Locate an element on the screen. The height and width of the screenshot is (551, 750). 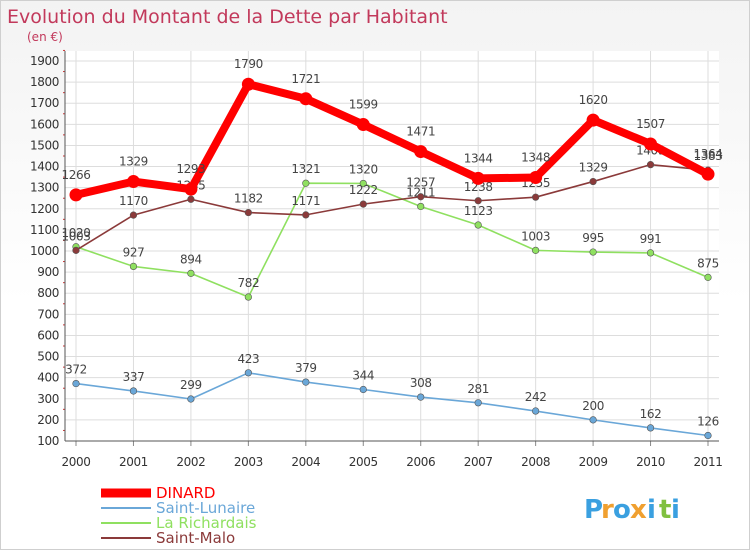
y-tick-label: 400 is located at coordinates (48, 378).